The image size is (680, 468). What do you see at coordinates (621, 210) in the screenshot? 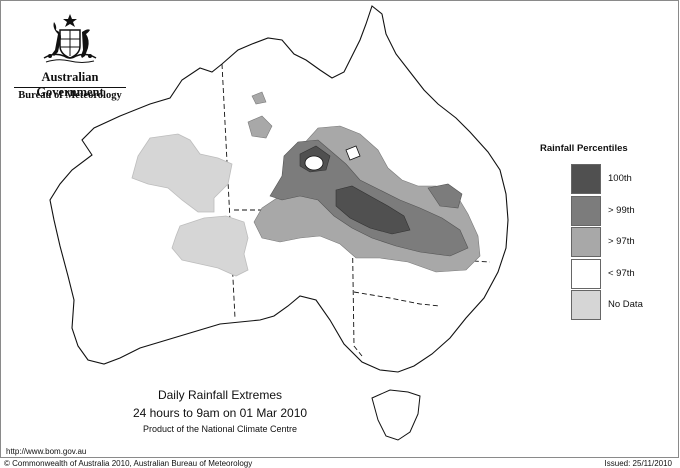
I see `legend-label: > 99th` at bounding box center [621, 210].